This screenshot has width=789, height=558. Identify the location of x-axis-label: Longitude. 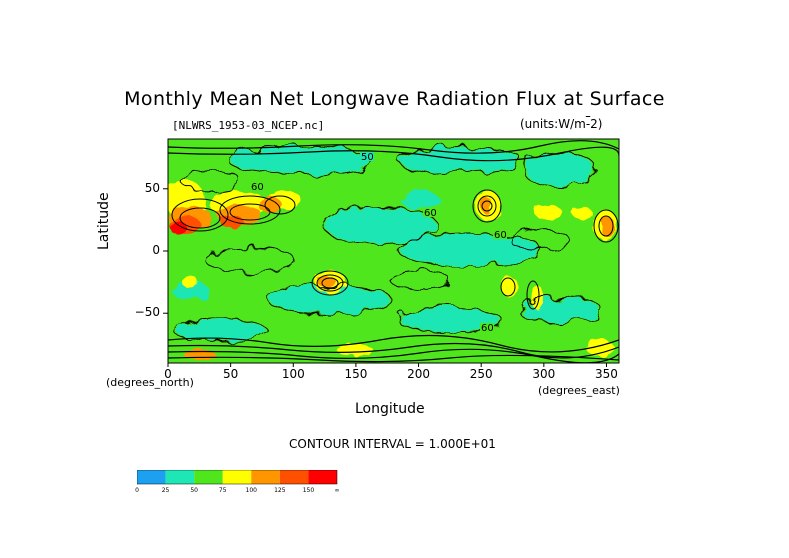
(390, 409).